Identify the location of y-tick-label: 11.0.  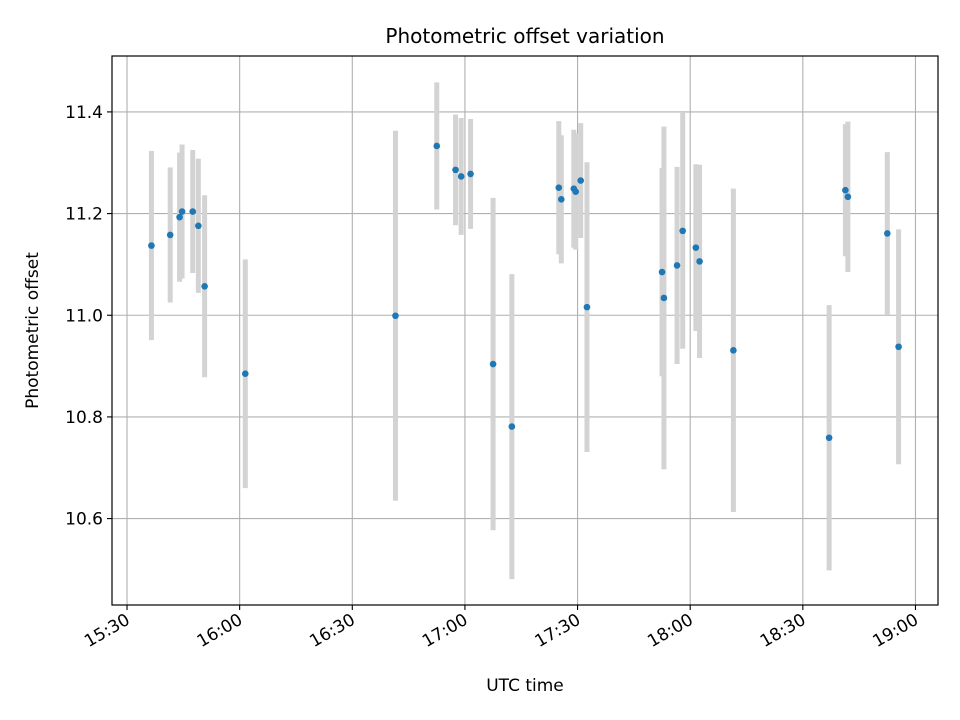
(84, 316).